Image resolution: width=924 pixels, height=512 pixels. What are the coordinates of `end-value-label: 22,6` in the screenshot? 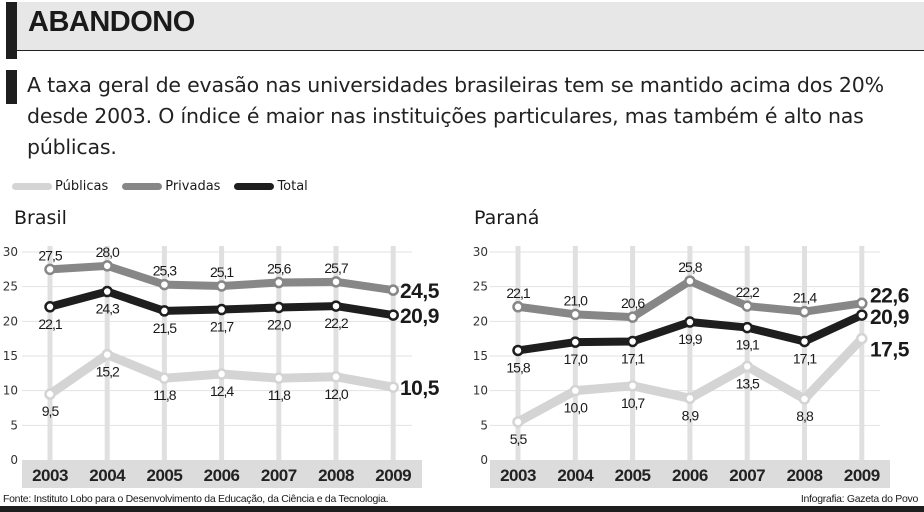 It's located at (889, 295).